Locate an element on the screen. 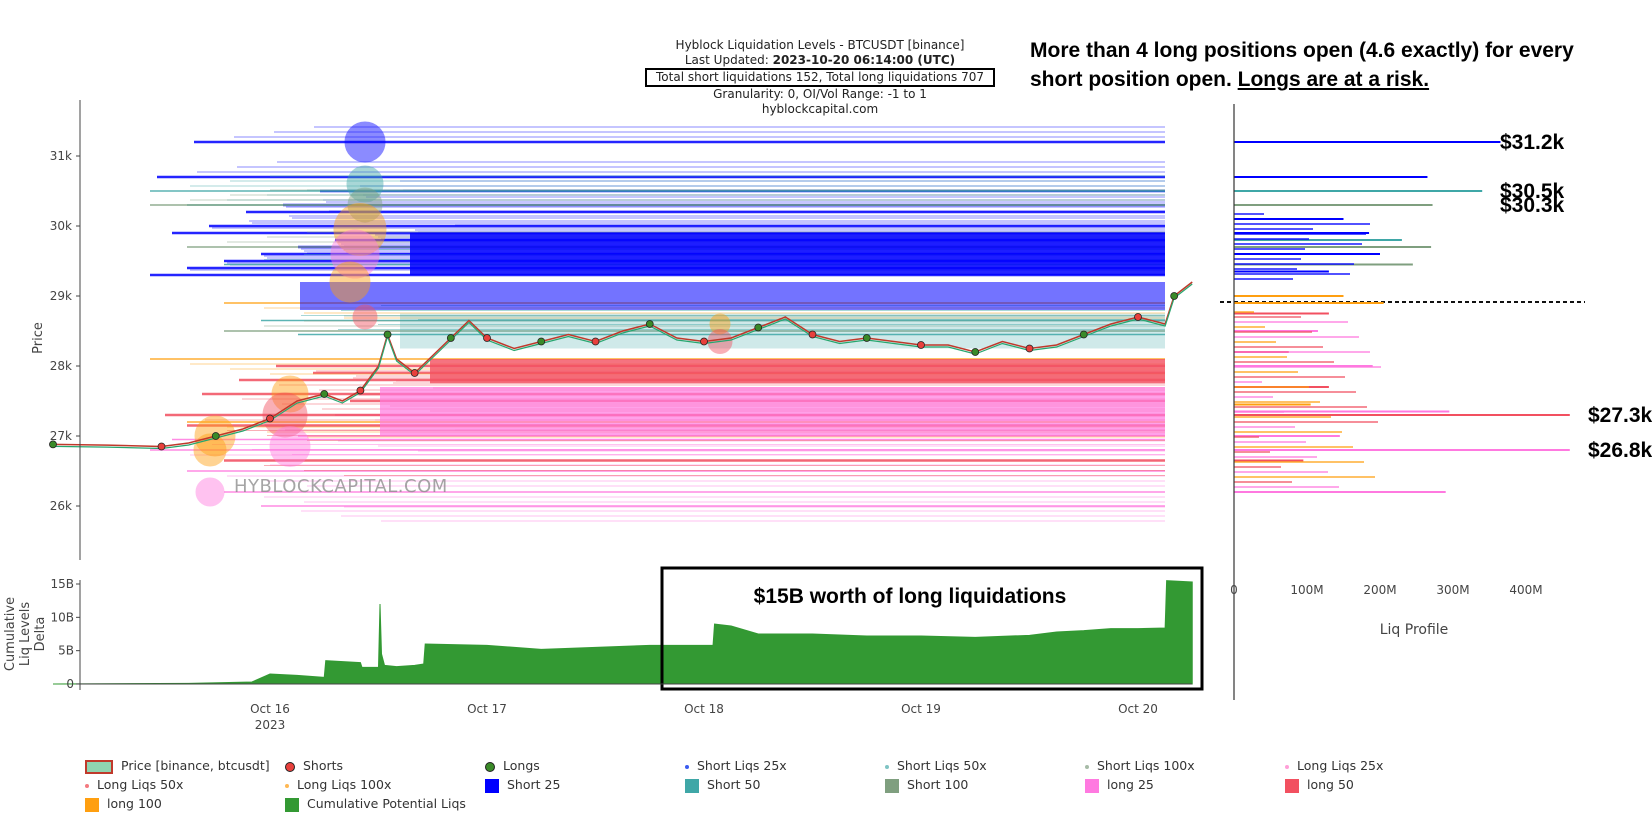 The height and width of the screenshot is (828, 1652). green-dot-icon is located at coordinates (490, 766).